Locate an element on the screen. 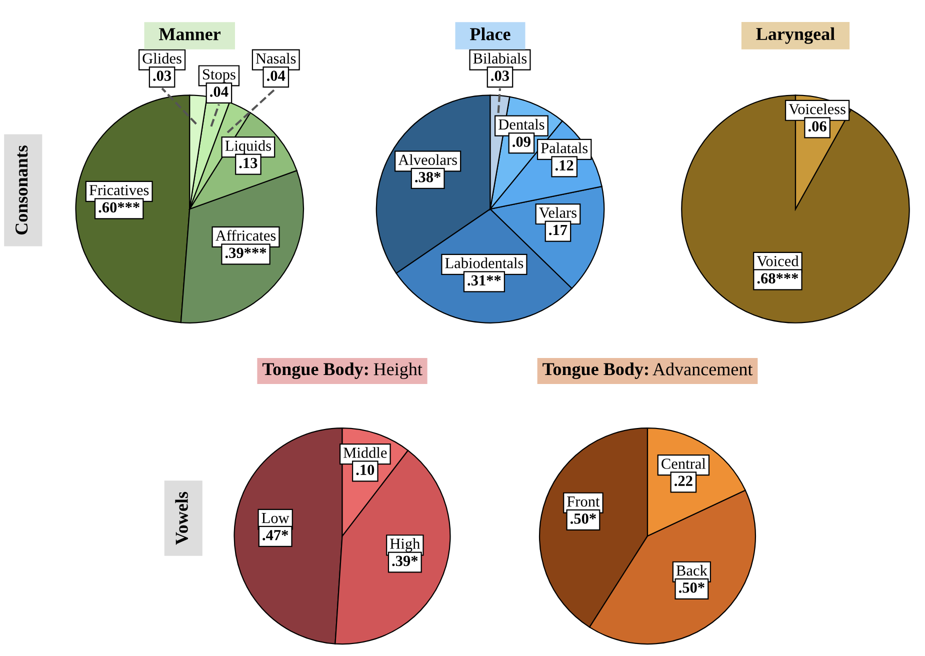  slice-label: Bilabials is located at coordinates (500, 58).